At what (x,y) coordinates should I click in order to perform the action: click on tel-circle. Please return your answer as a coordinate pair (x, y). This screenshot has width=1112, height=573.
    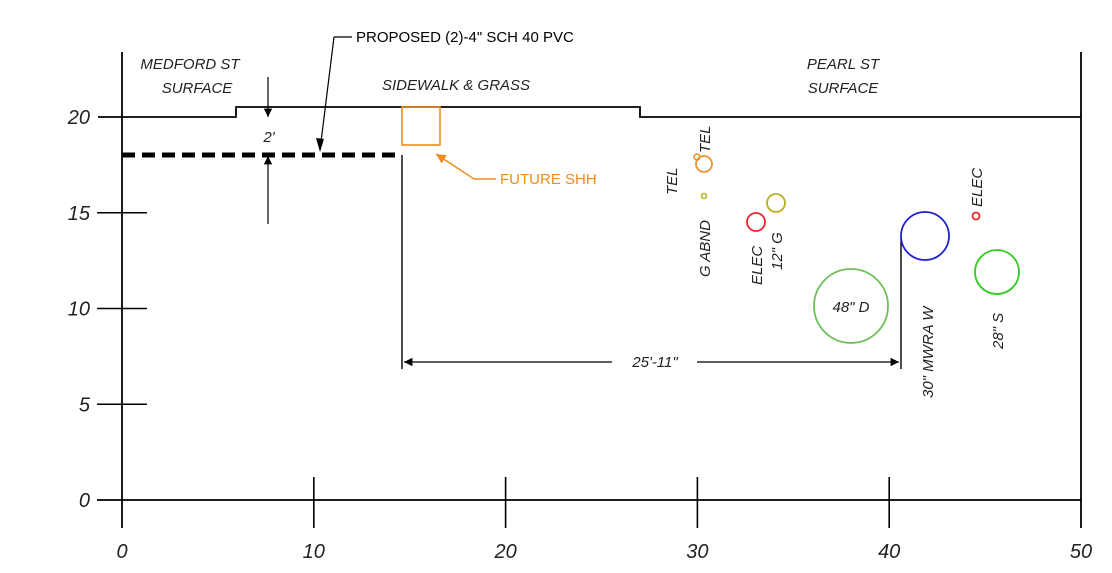
    Looking at the image, I should click on (704, 164).